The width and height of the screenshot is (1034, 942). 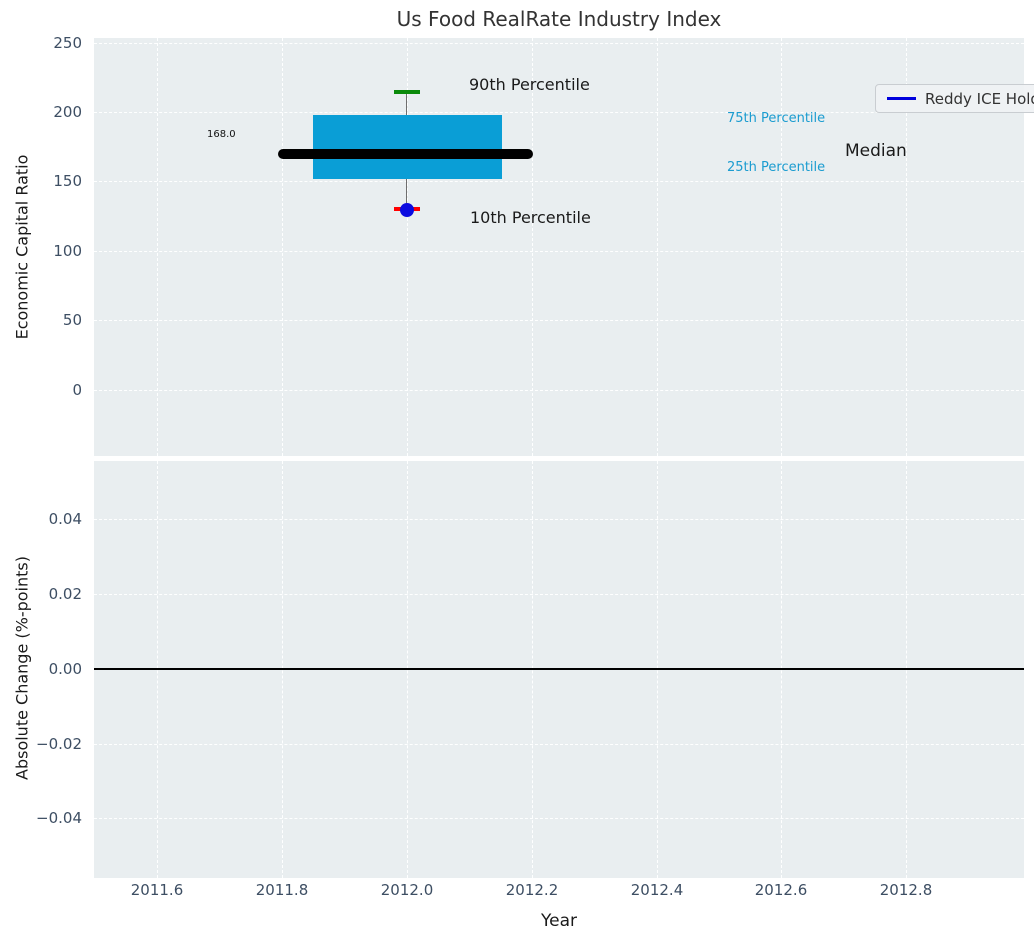 I want to click on legend: Reddy ICE Holdings INC, so click(x=954, y=98).